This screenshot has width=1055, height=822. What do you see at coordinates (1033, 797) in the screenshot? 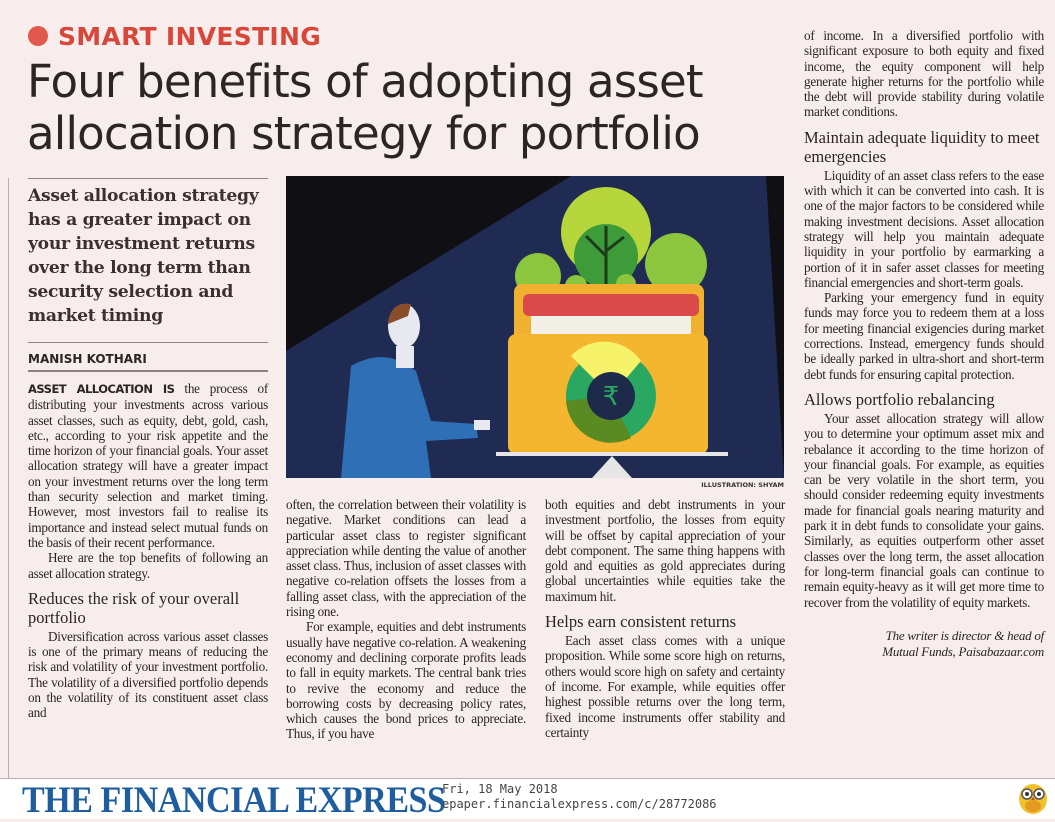
I see `owl-icon` at bounding box center [1033, 797].